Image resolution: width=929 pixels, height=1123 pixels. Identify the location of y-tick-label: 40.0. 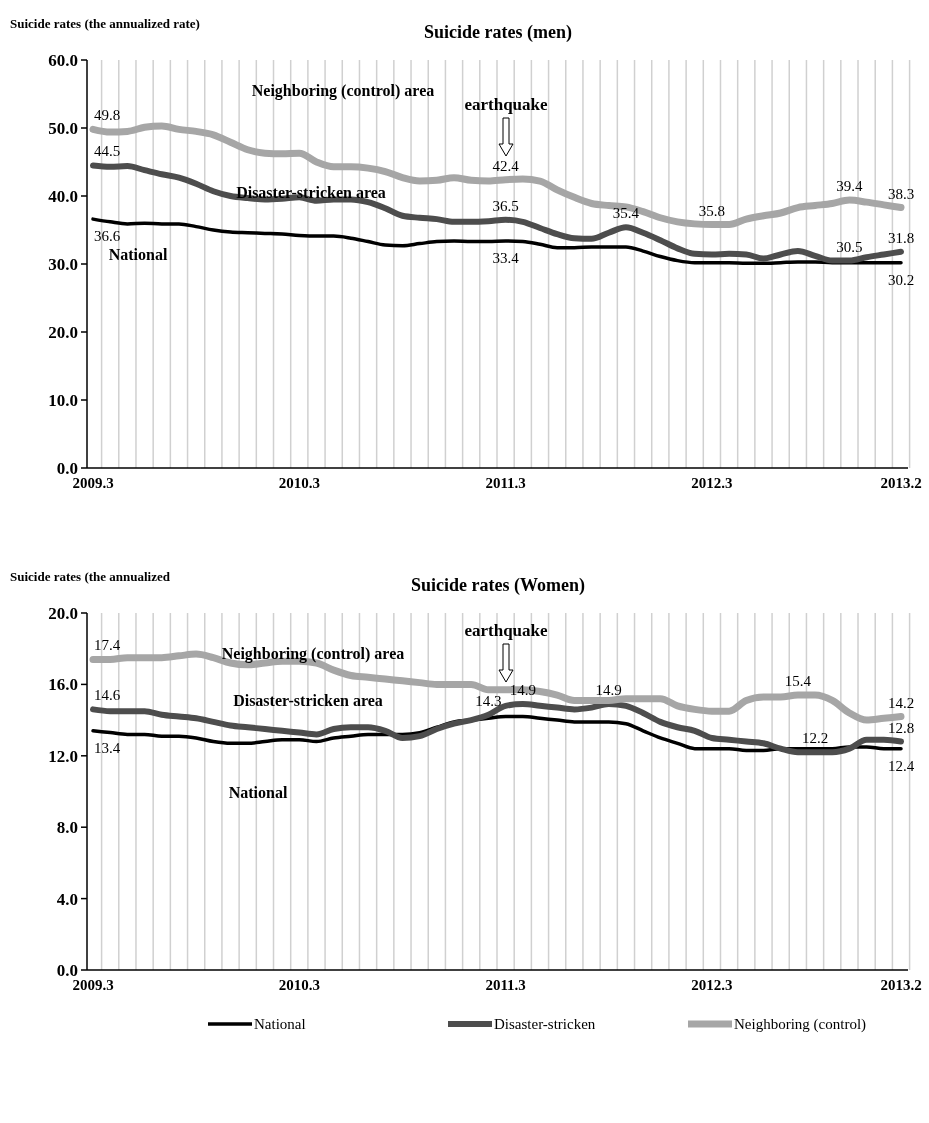
(63, 196).